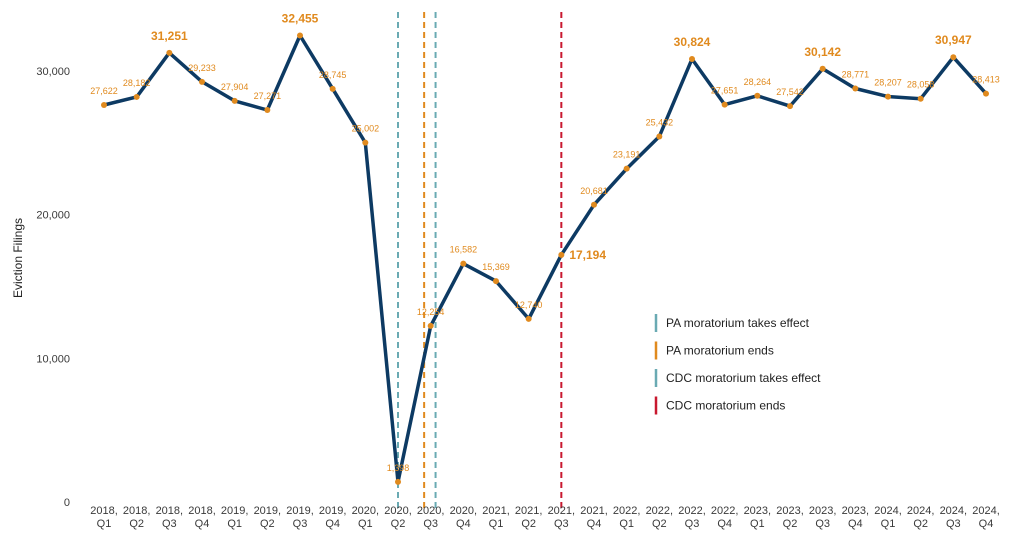 This screenshot has height=542, width=1024. What do you see at coordinates (18, 258) in the screenshot?
I see `y-axis-title: Eviction Filings` at bounding box center [18, 258].